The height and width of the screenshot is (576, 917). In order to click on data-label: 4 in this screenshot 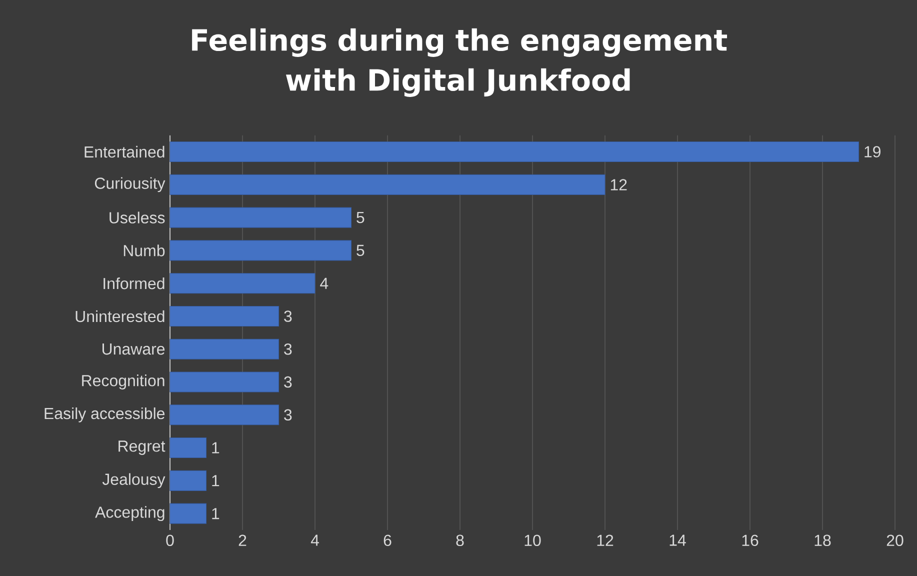, I will do `click(324, 283)`.